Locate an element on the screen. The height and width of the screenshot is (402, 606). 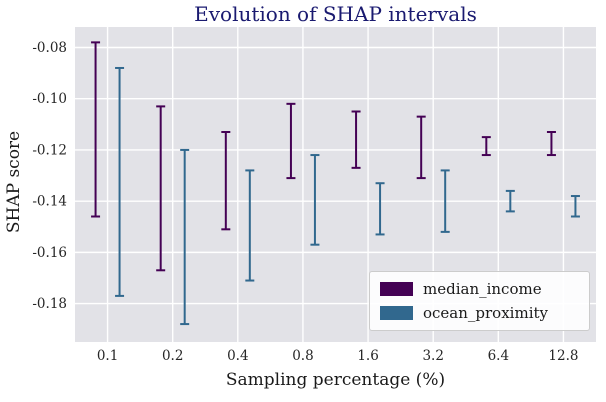
x-tick-label: 0.1 is located at coordinates (107, 356).